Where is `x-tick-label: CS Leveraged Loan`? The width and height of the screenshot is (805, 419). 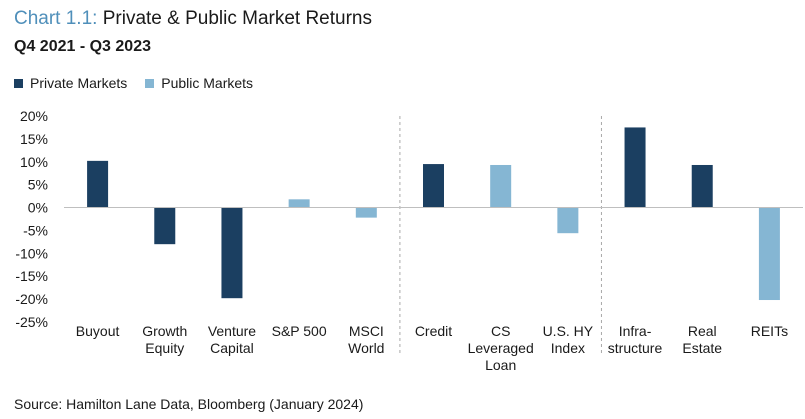 x-tick-label: CS Leveraged Loan is located at coordinates (501, 348).